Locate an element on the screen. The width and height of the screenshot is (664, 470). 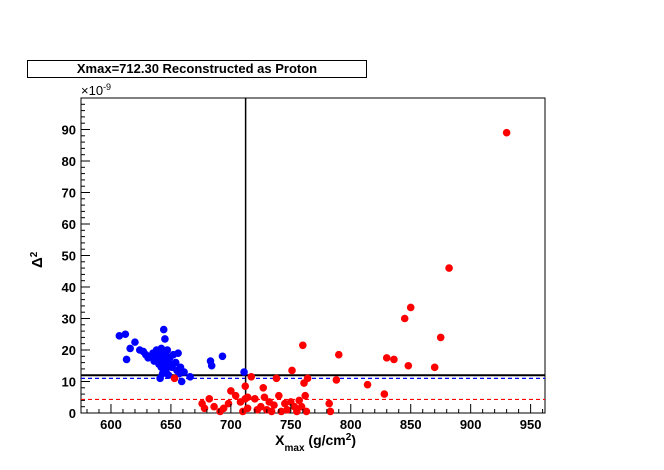
x-tick-label: 650 is located at coordinates (171, 424).